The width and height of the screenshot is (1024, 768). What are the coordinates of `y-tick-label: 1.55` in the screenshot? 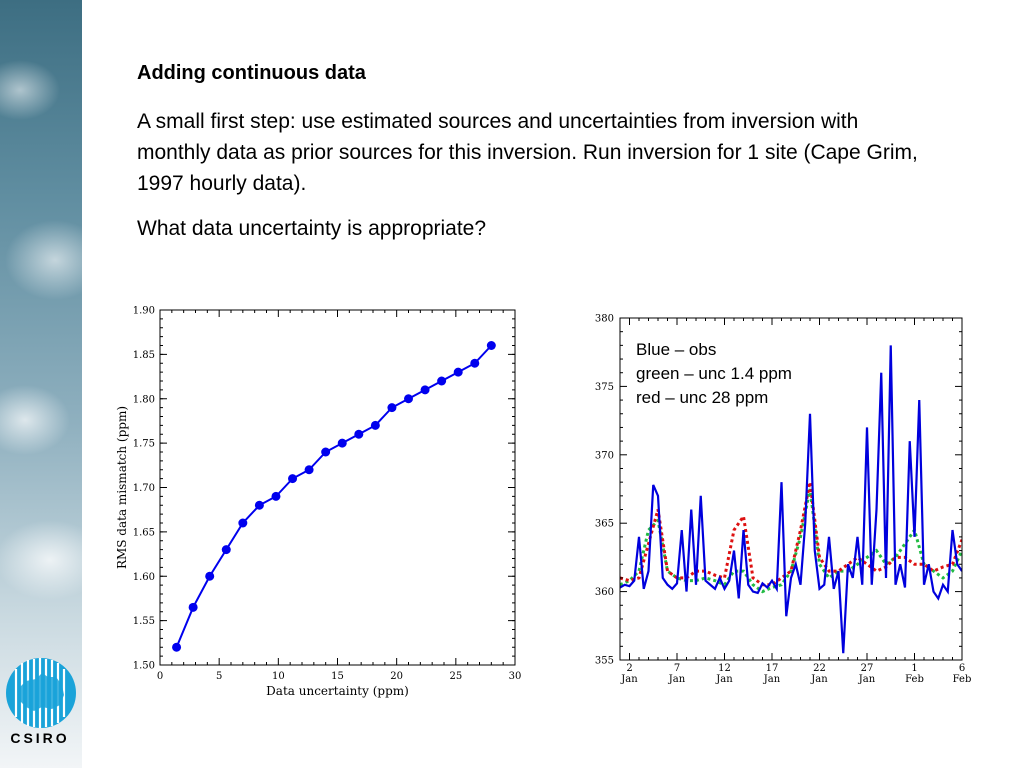 It's located at (144, 621).